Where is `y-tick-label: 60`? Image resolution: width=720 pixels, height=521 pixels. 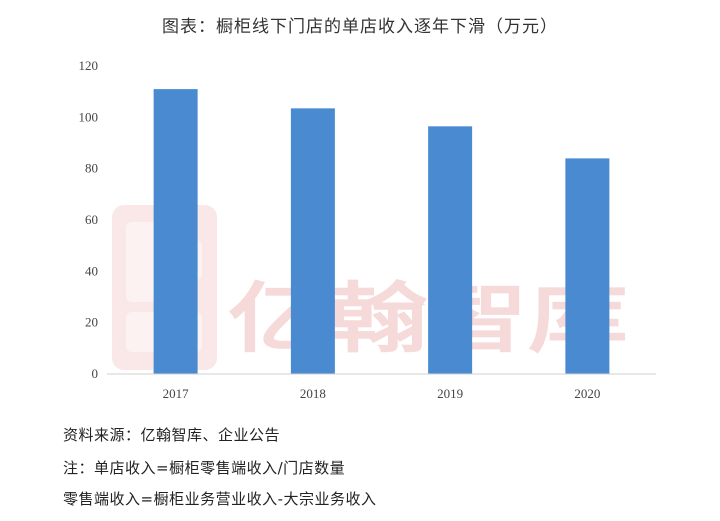 y-tick-label: 60 is located at coordinates (91, 219).